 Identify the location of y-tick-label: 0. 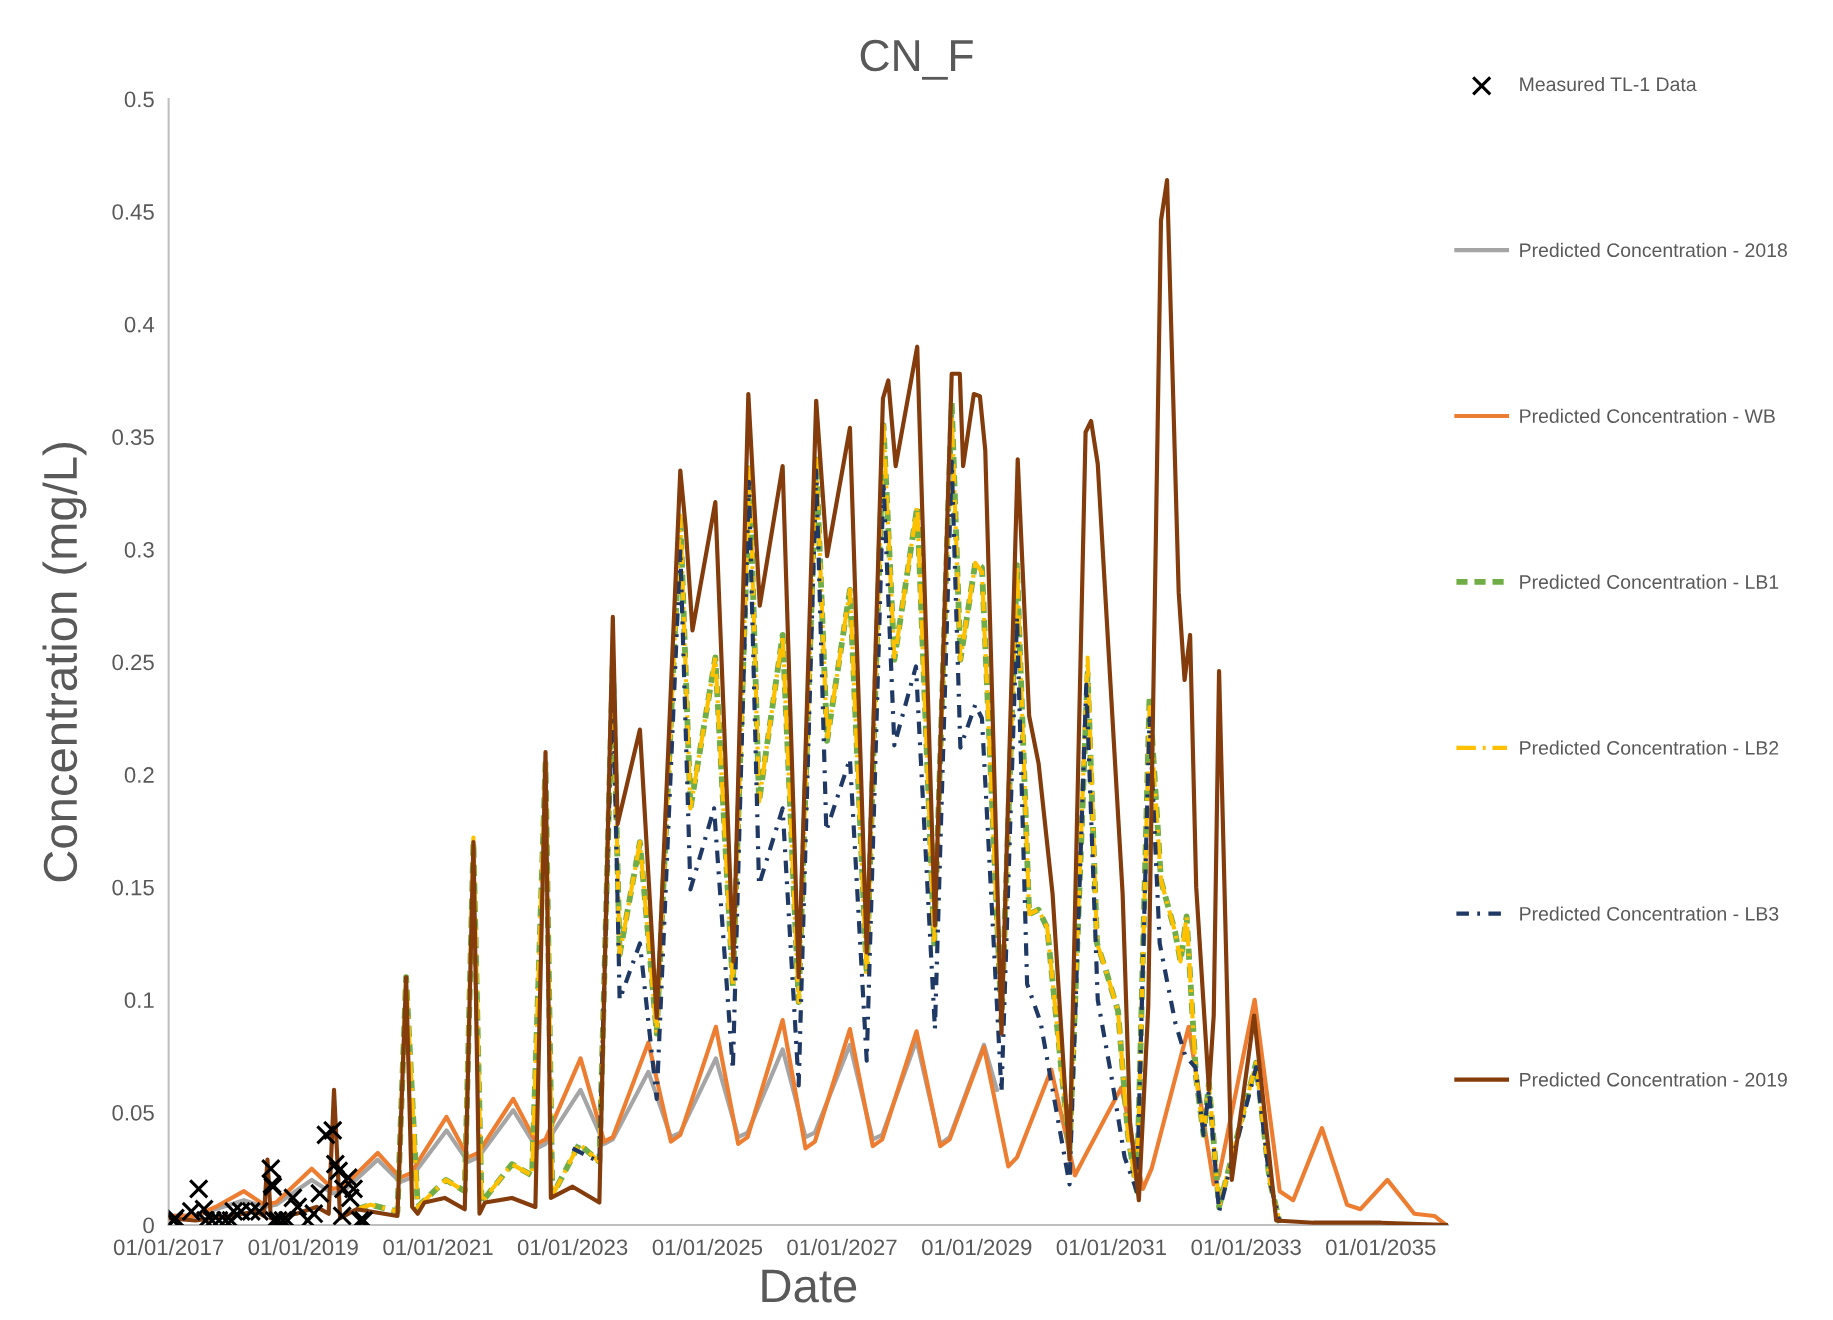
(148, 1225).